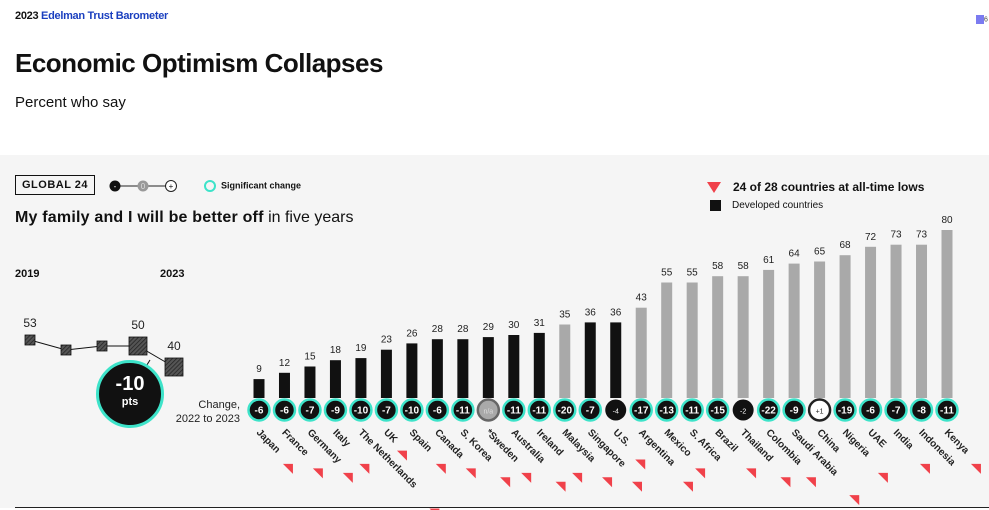  I want to click on bar-value-label: 18, so click(336, 350).